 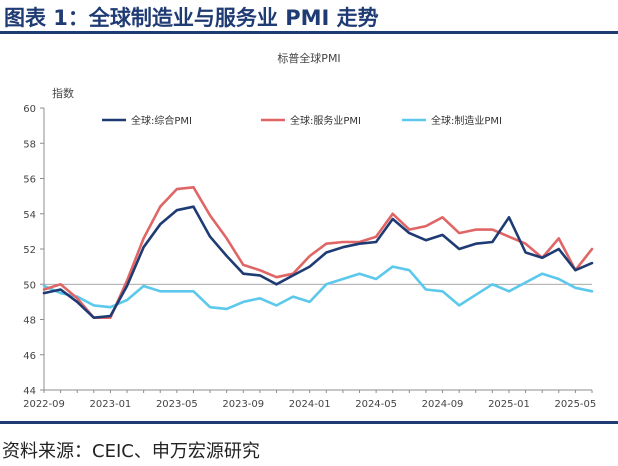 I want to click on y-tick-label: 58, so click(x=29, y=144).